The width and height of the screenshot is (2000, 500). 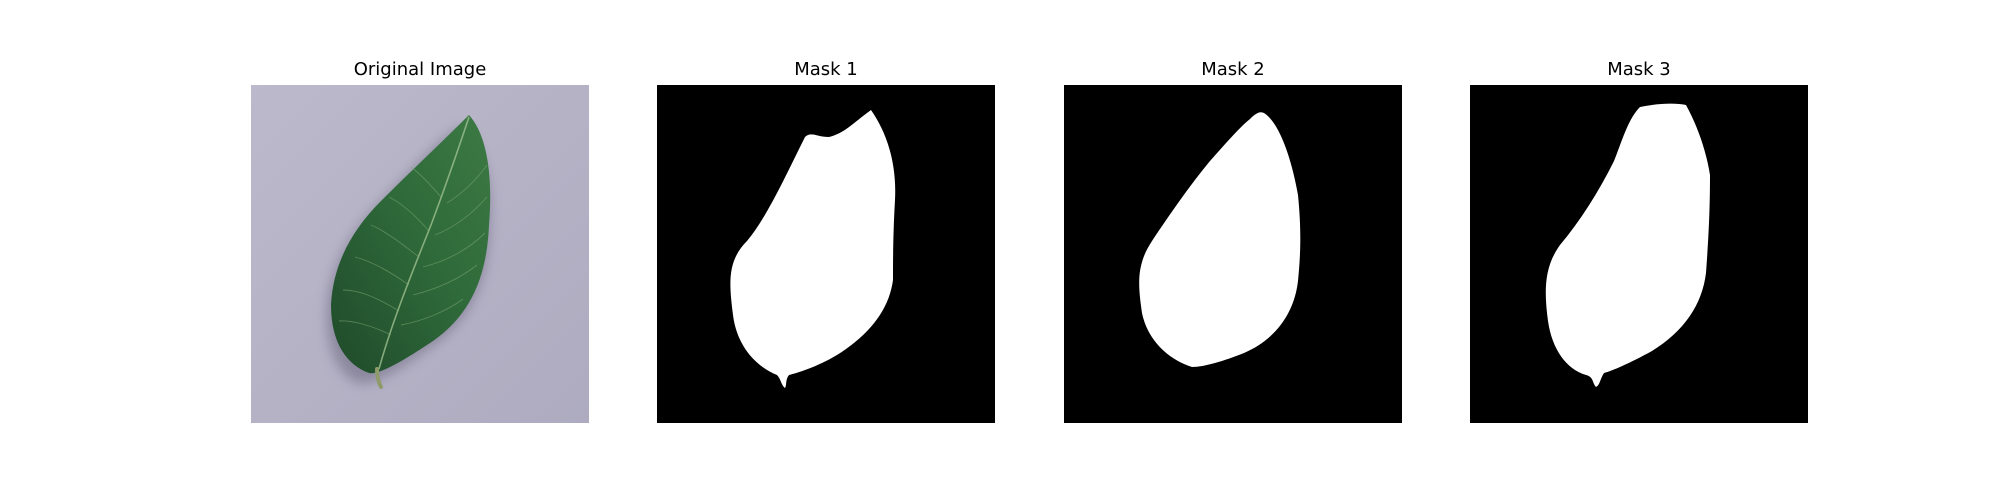 I want to click on original-image, so click(x=420, y=254).